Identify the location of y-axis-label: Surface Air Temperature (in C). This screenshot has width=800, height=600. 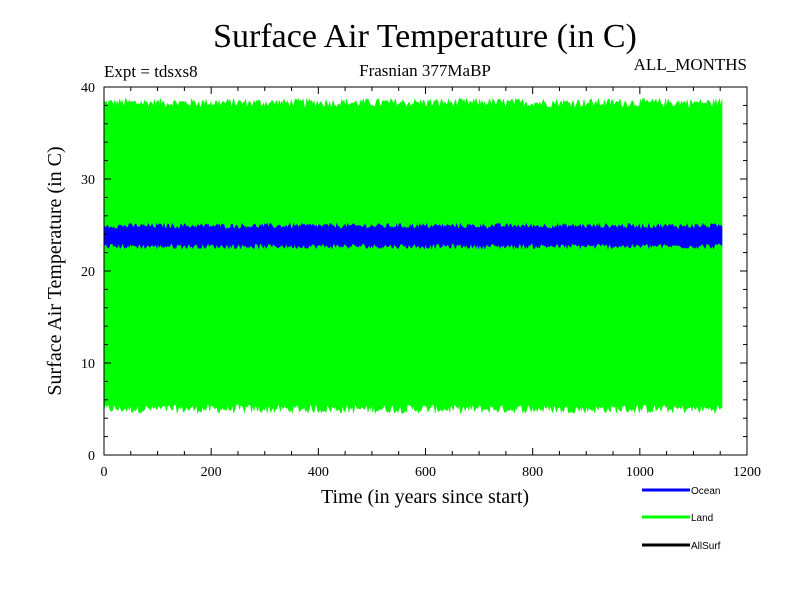
(55, 270).